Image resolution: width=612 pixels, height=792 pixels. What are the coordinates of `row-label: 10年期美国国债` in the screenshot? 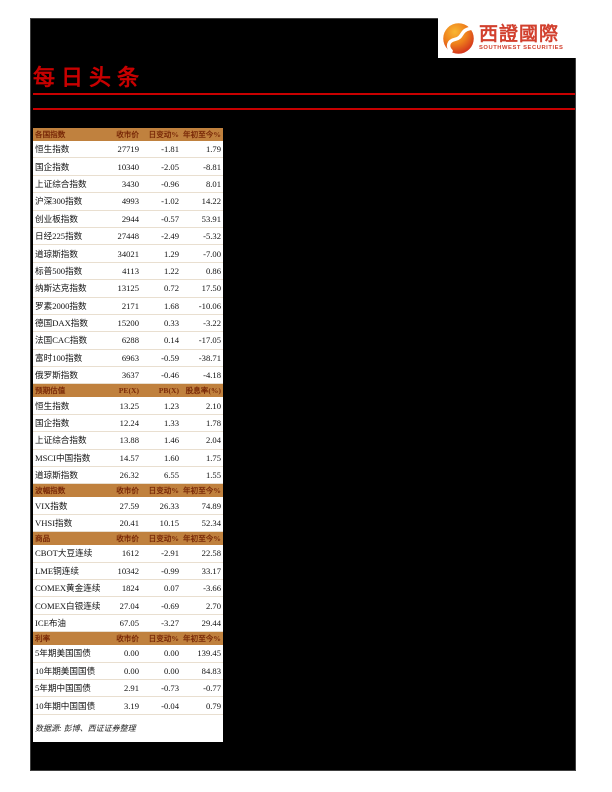 It's located at (65, 670).